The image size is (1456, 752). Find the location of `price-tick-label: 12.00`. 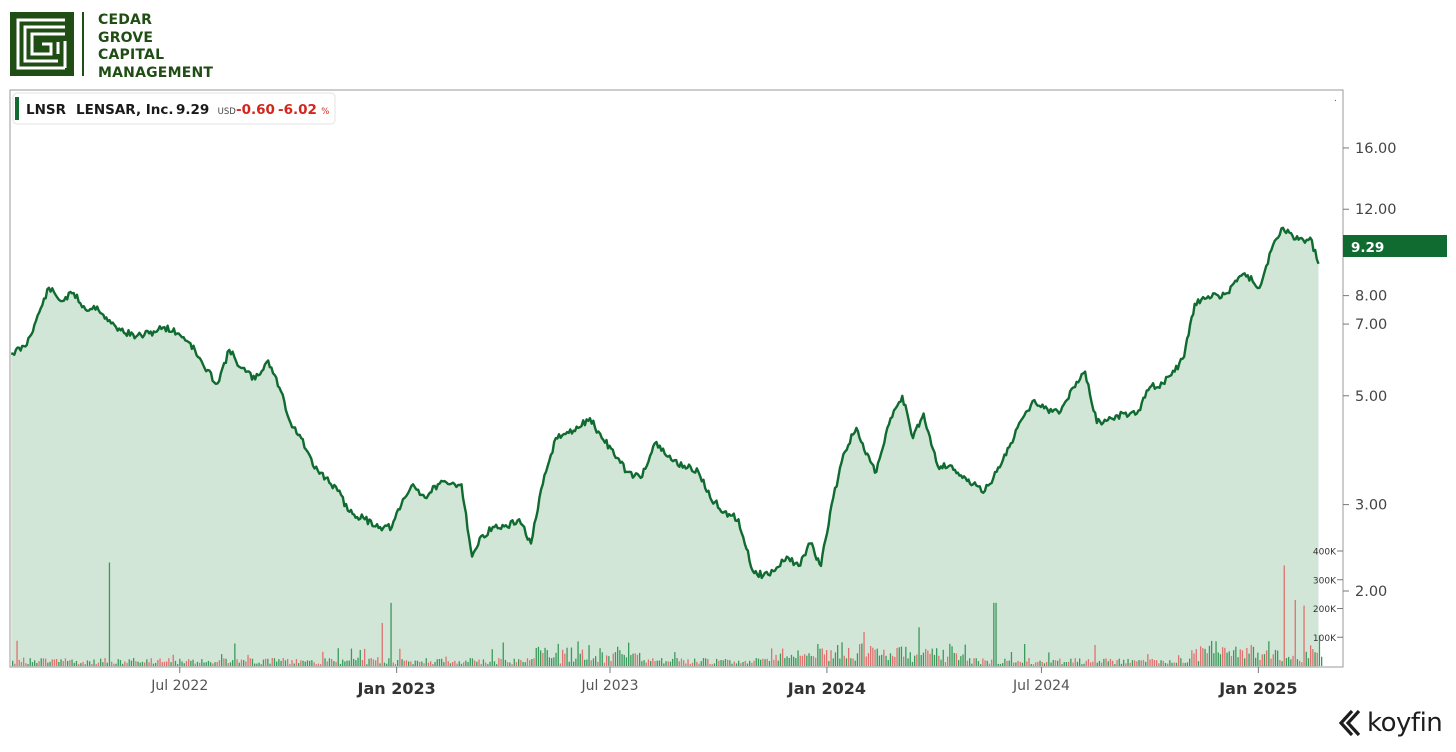

price-tick-label: 12.00 is located at coordinates (1376, 210).